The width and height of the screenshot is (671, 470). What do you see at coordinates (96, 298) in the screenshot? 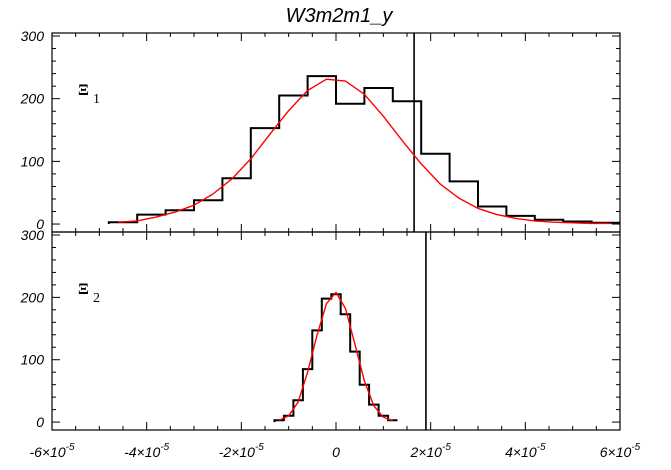
I see `panel-label-subscript: 2` at bounding box center [96, 298].